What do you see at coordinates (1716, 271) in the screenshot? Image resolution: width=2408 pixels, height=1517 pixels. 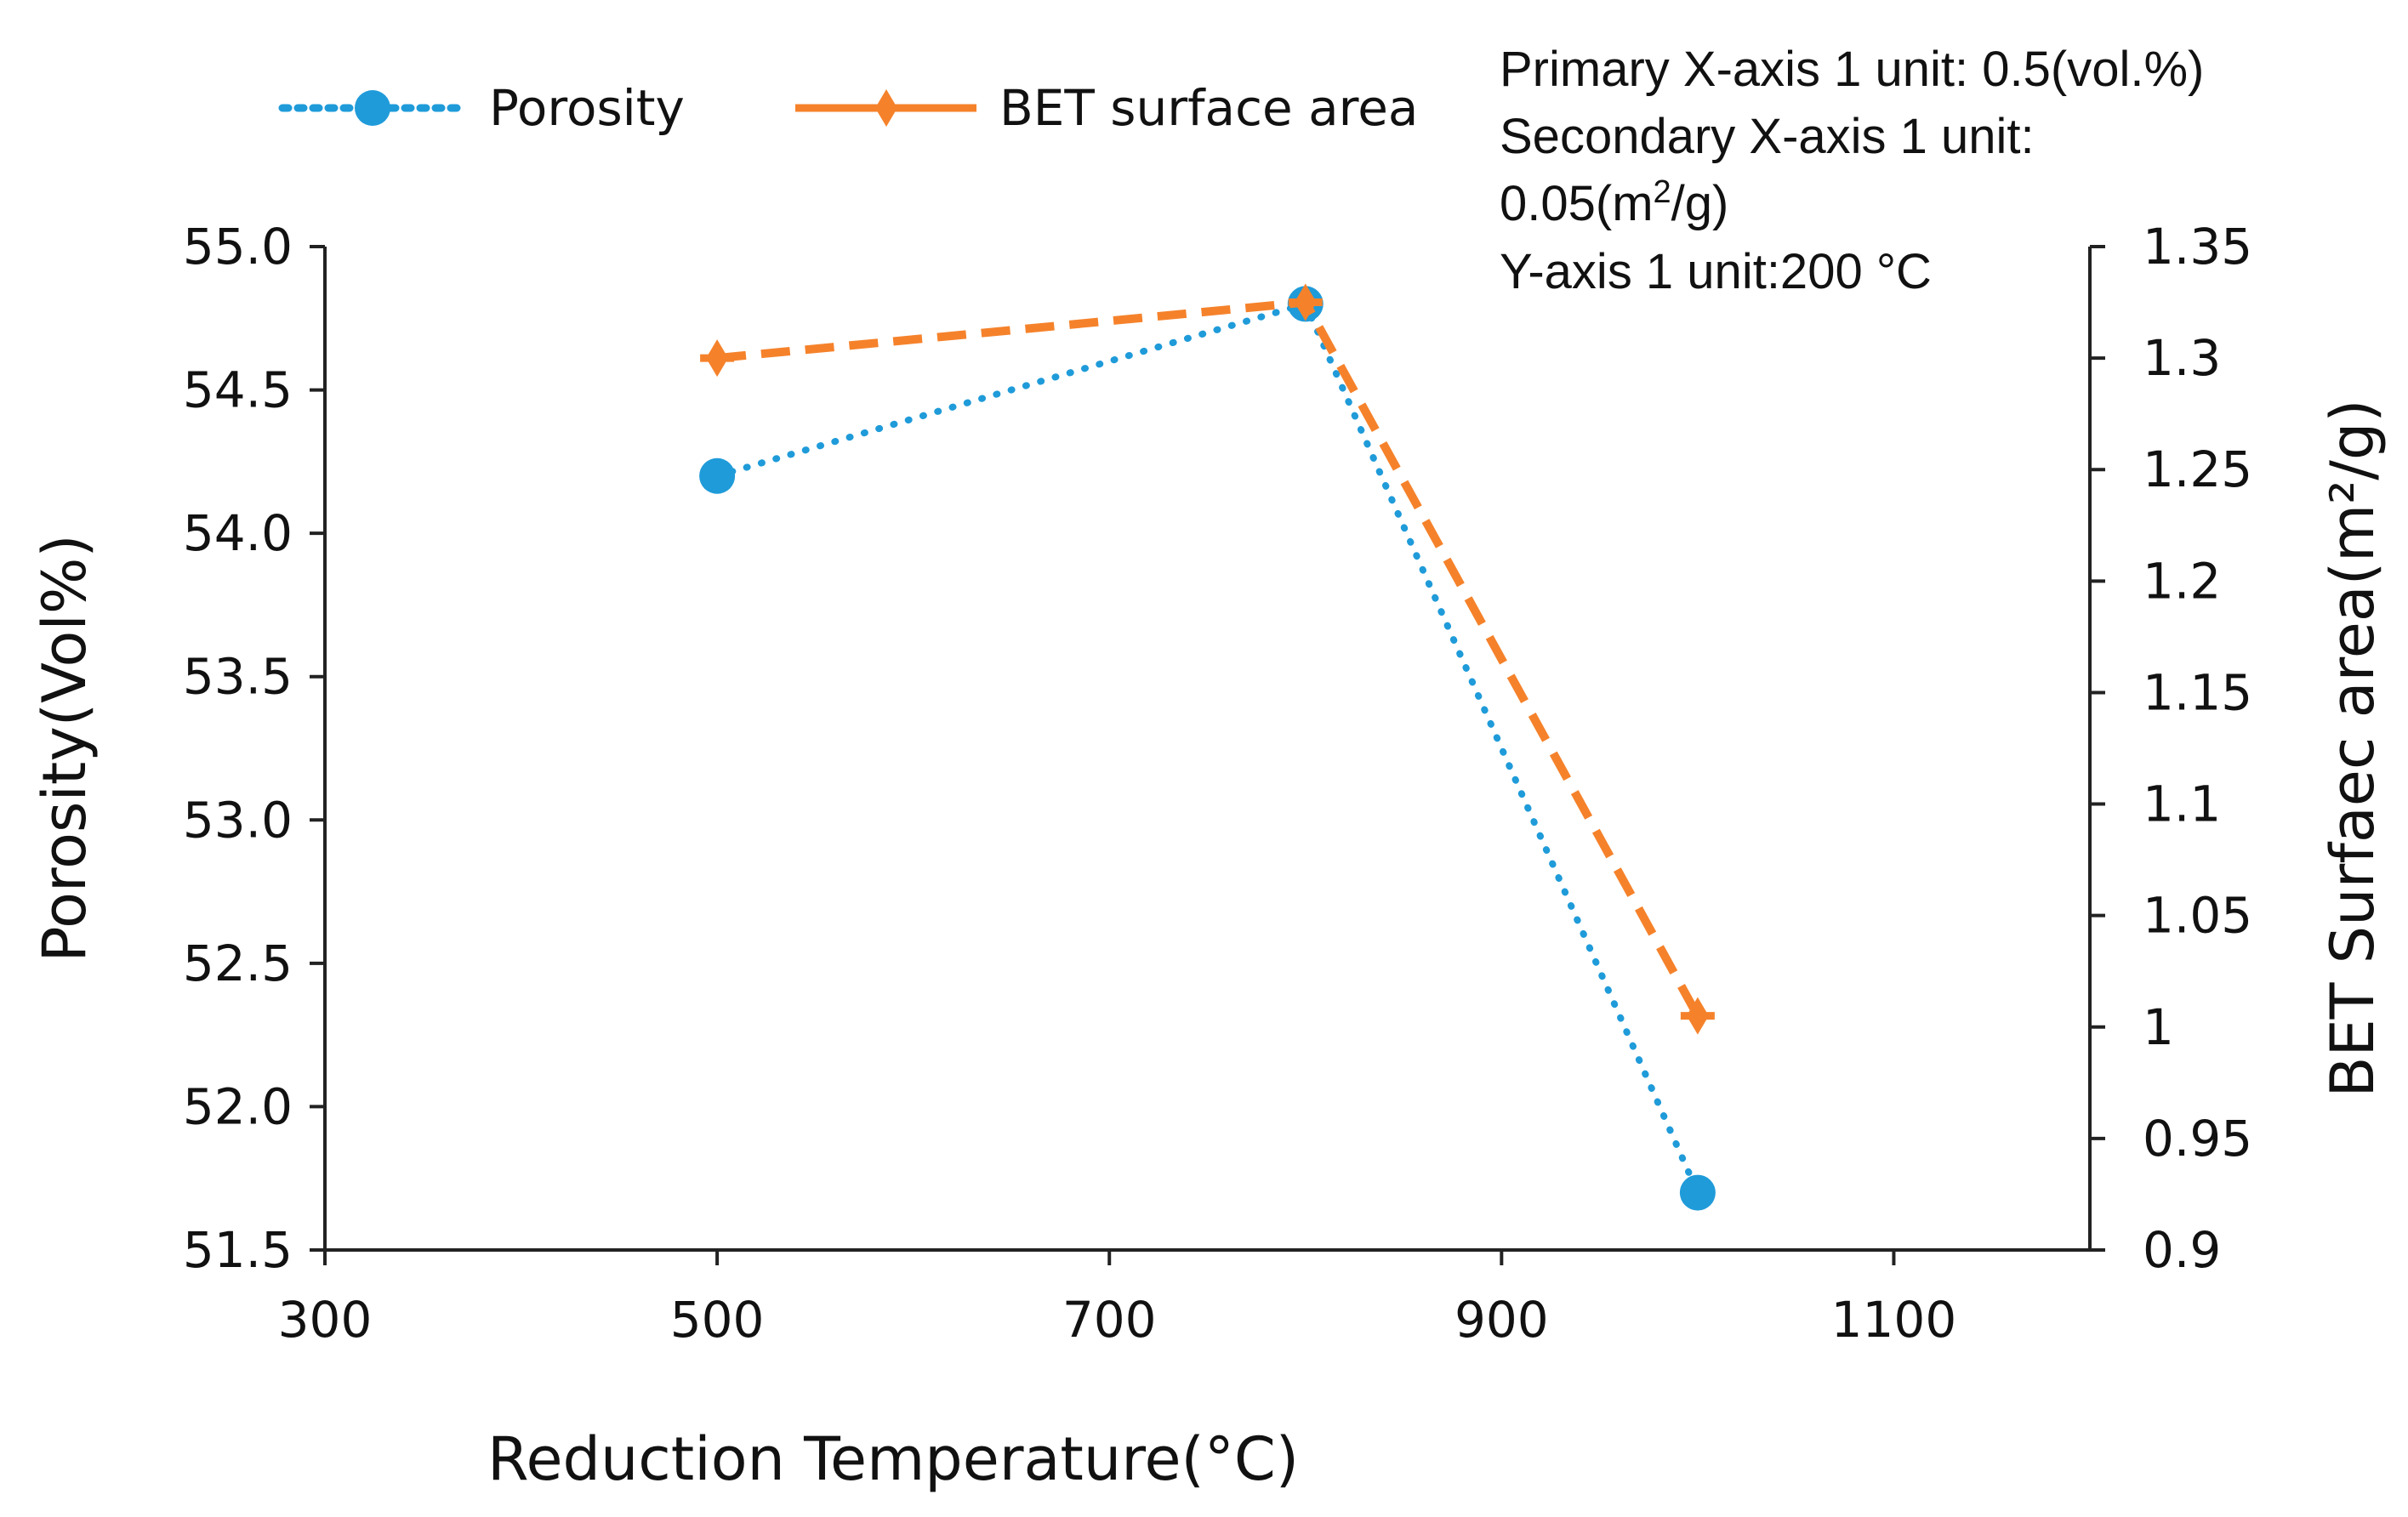 I see `annotation-line-4: Y-axis 1 unit:200 °C` at bounding box center [1716, 271].